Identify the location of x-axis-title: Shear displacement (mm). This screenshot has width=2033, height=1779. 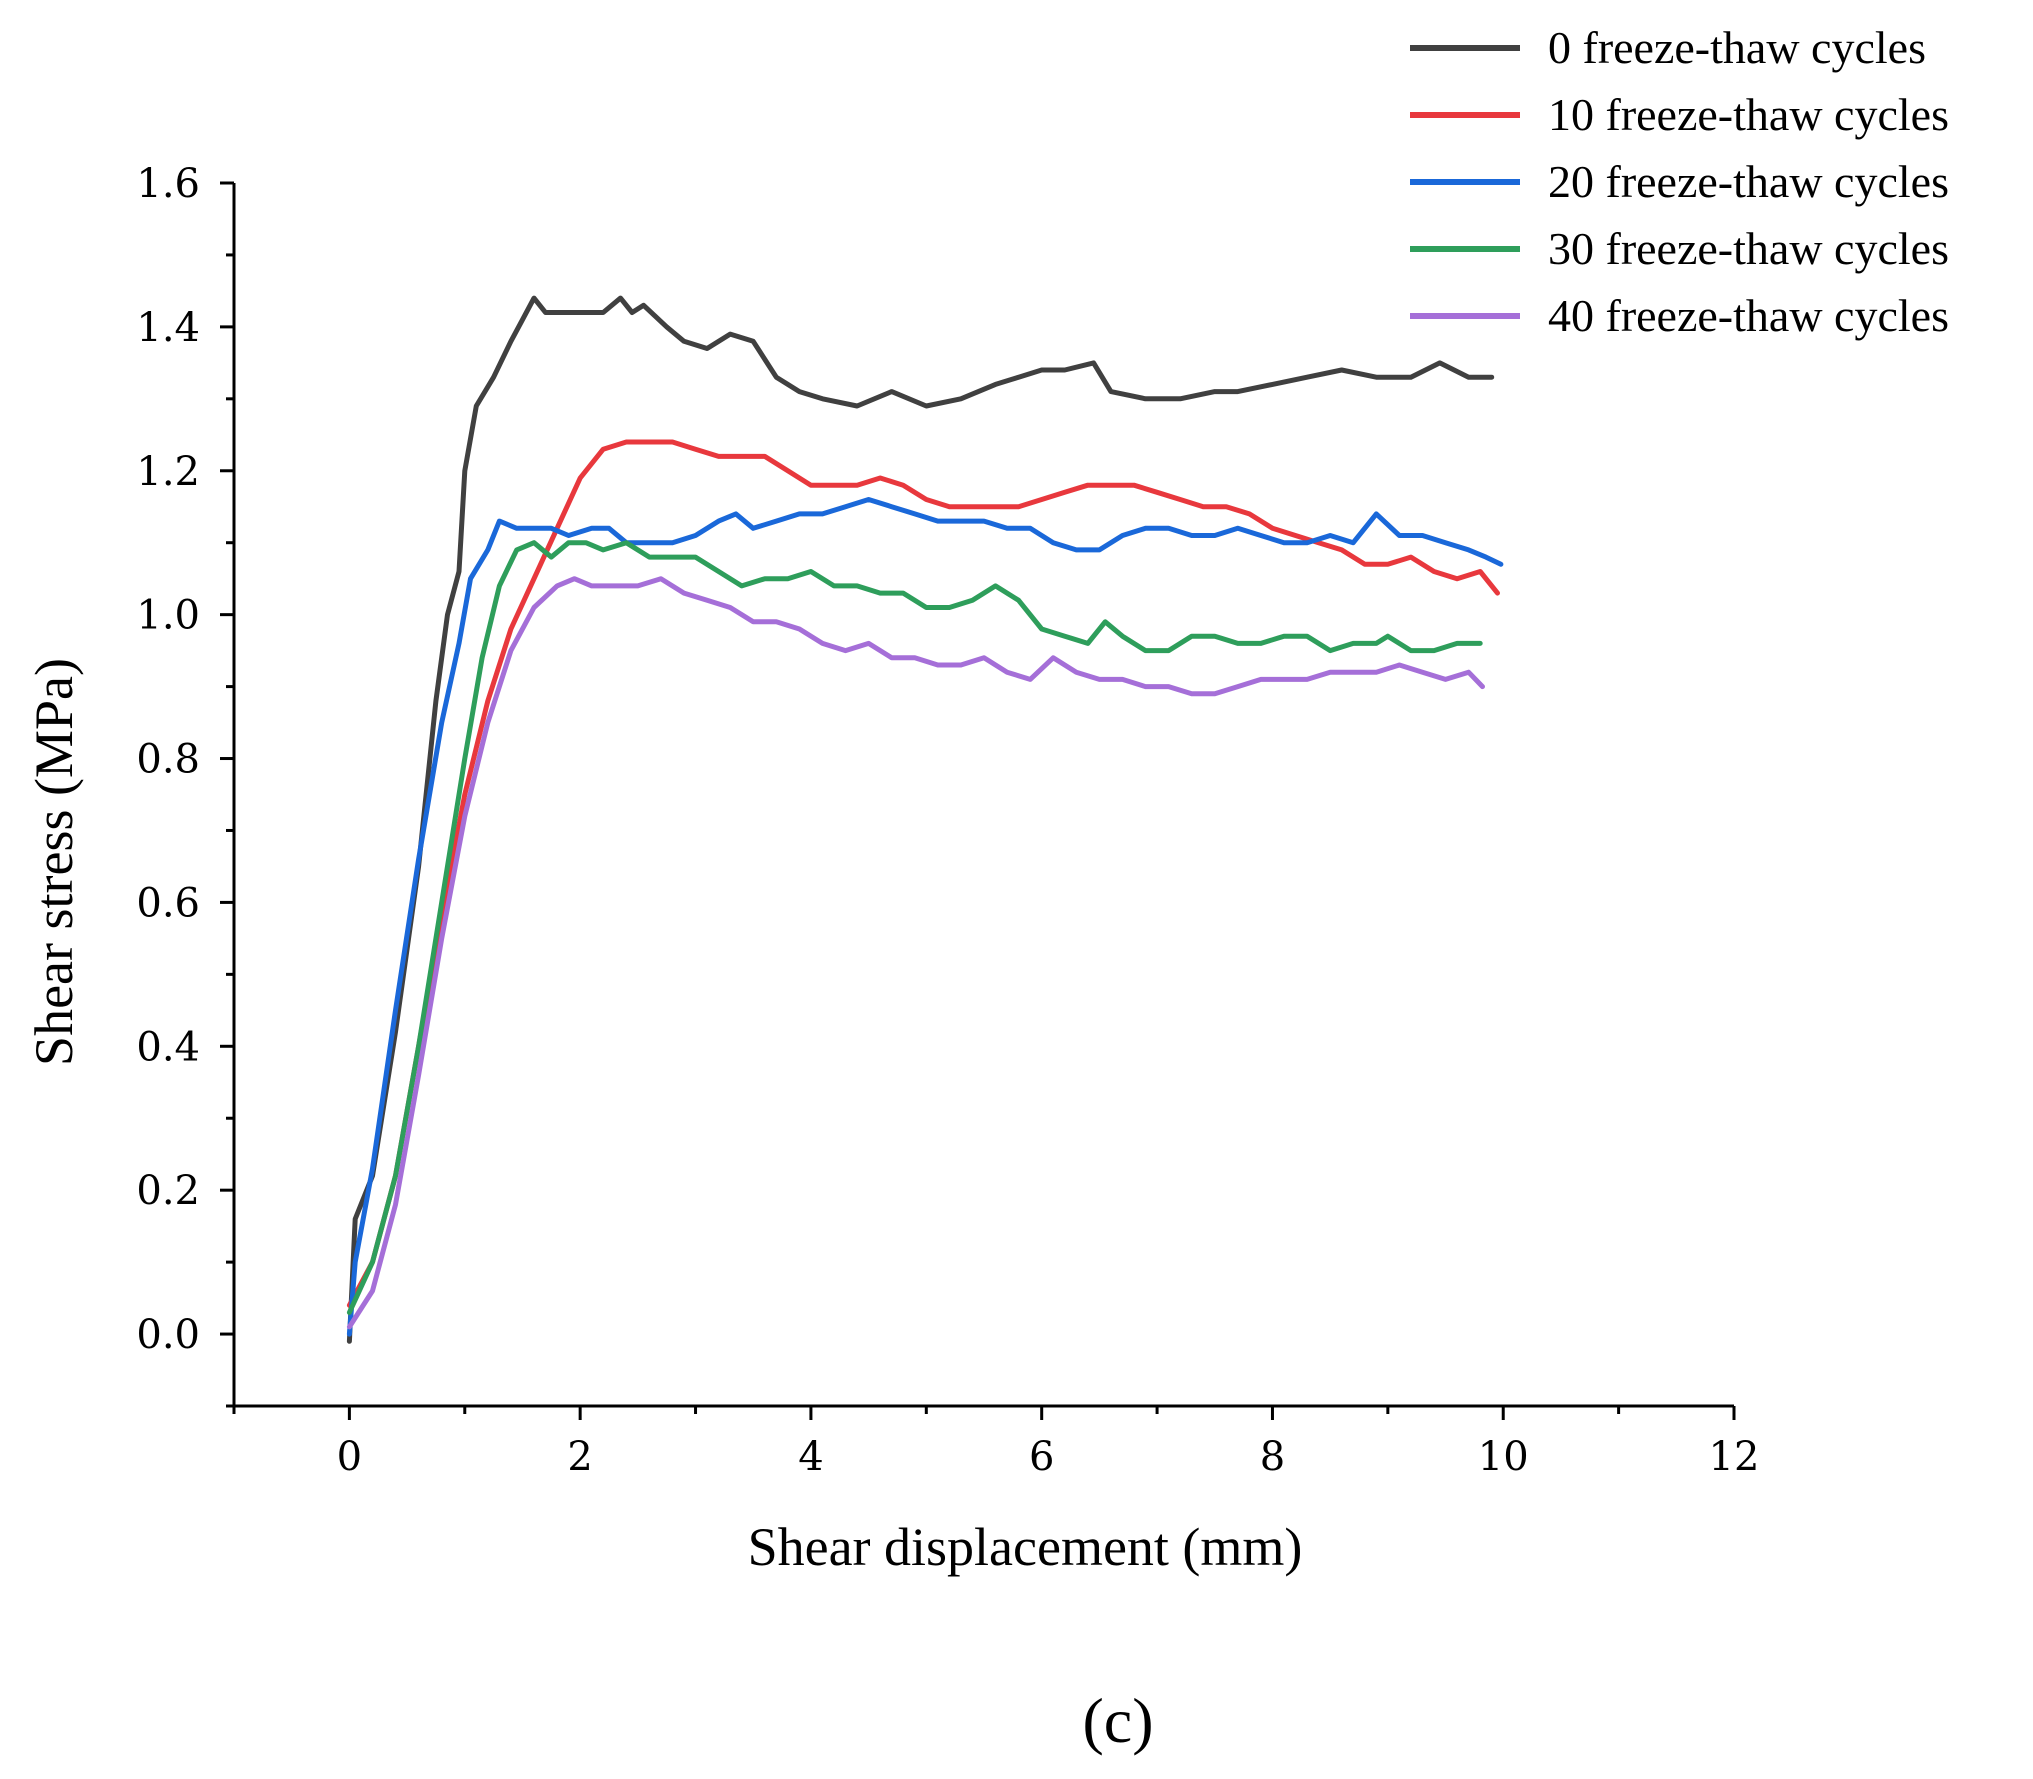
(1025, 1547).